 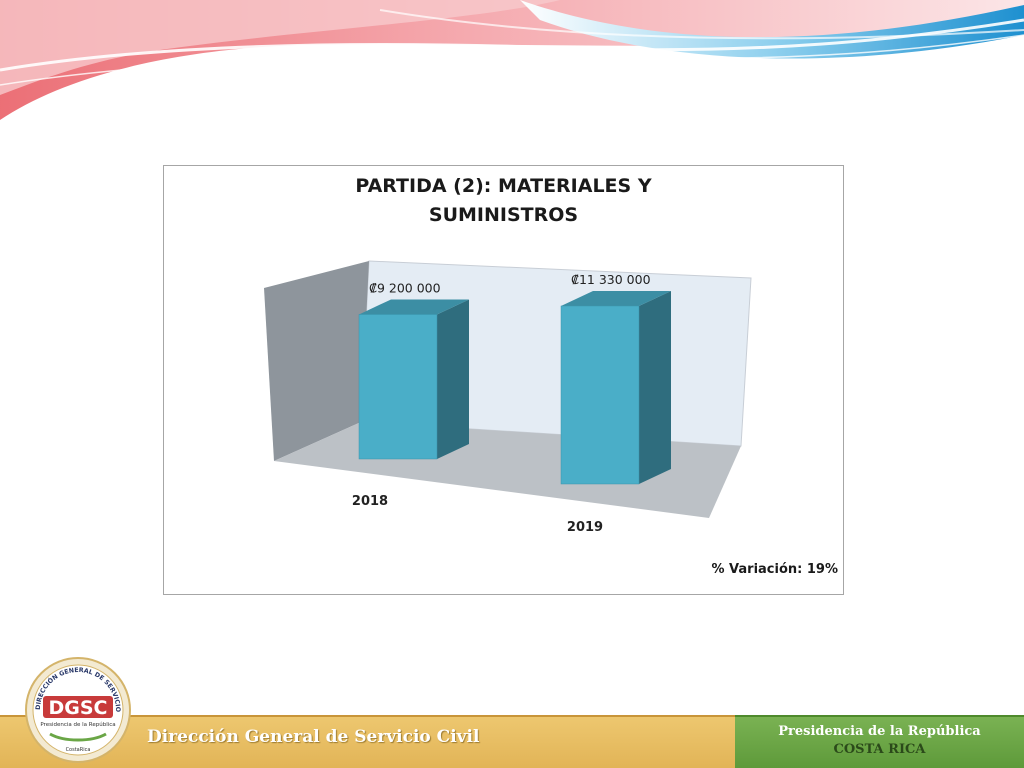 I want to click on bar-2019, so click(x=600, y=395).